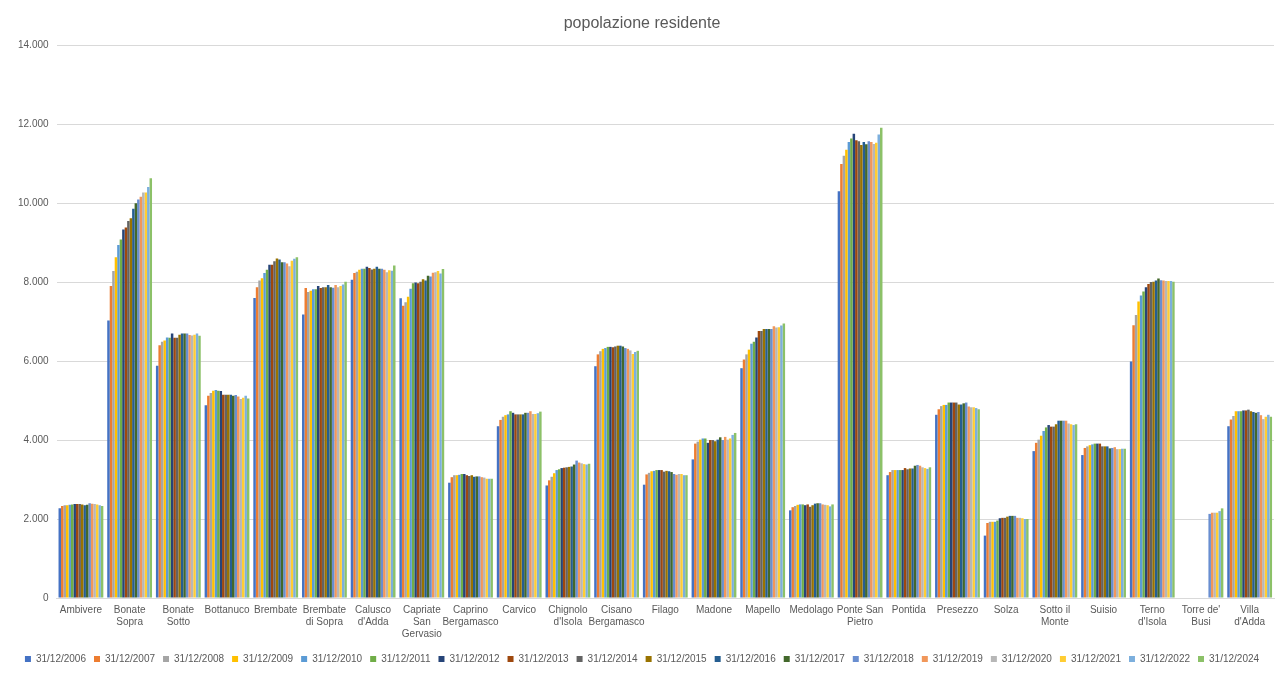 This screenshot has width=1284, height=684. What do you see at coordinates (36, 439) in the screenshot?
I see `y-tick-label: 4.000` at bounding box center [36, 439].